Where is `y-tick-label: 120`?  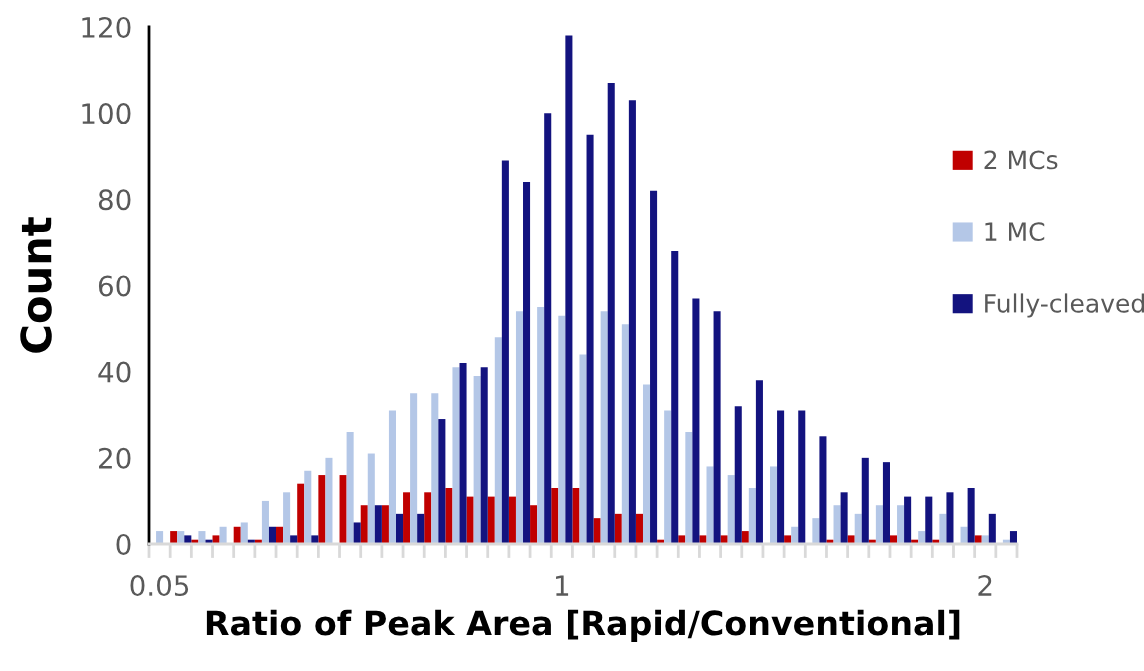
y-tick-label: 120 is located at coordinates (106, 27).